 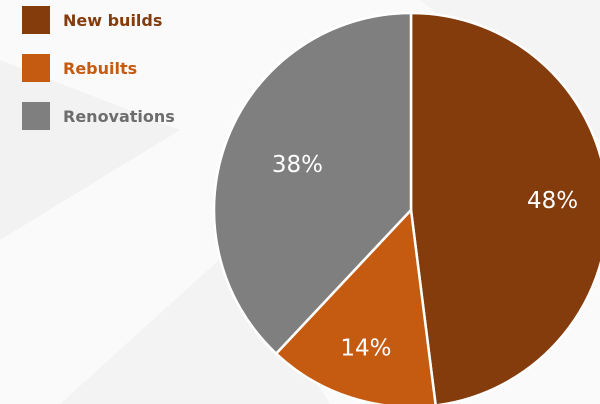 I want to click on pie-slice-rebuilts, so click(x=355, y=306).